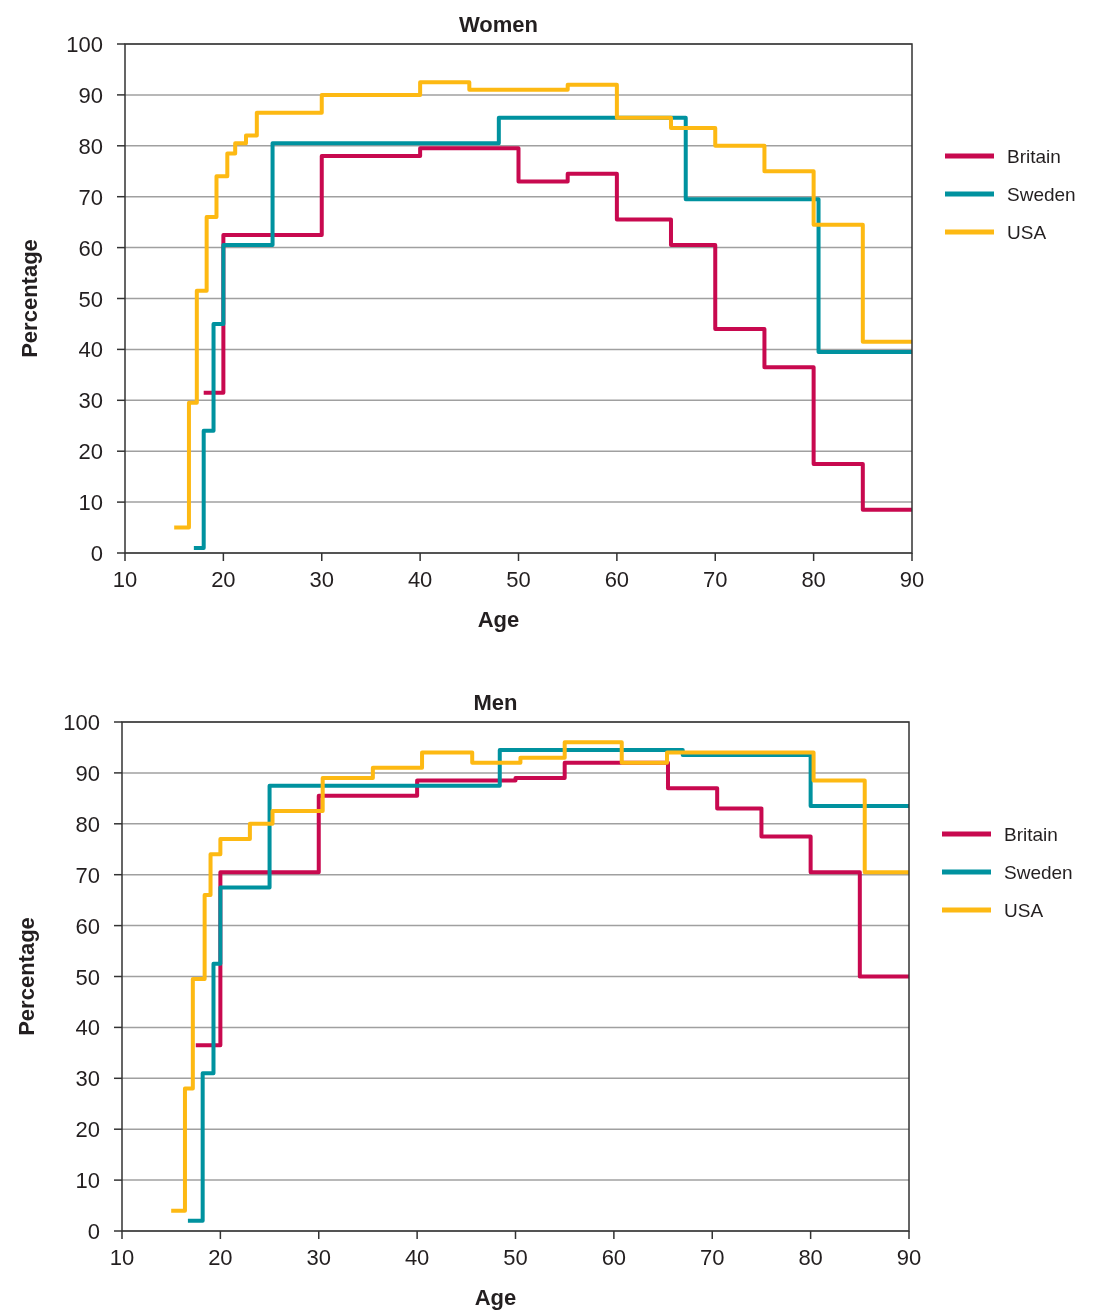  Describe the element at coordinates (495, 702) in the screenshot. I see `chart-title: Men` at that location.